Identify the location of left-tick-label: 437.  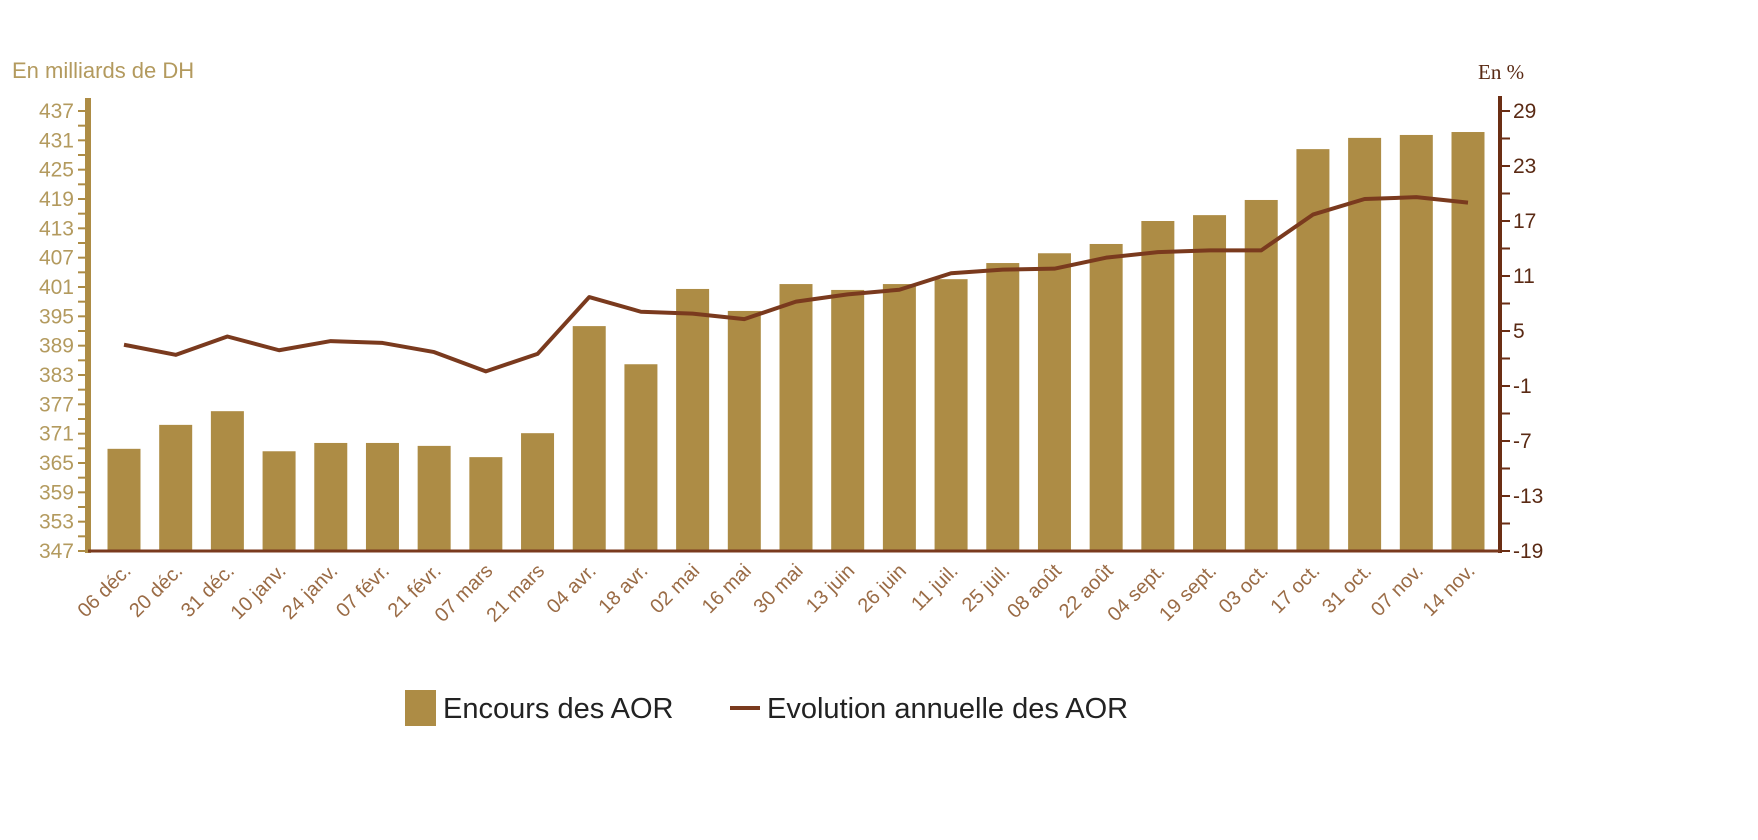
(56, 111).